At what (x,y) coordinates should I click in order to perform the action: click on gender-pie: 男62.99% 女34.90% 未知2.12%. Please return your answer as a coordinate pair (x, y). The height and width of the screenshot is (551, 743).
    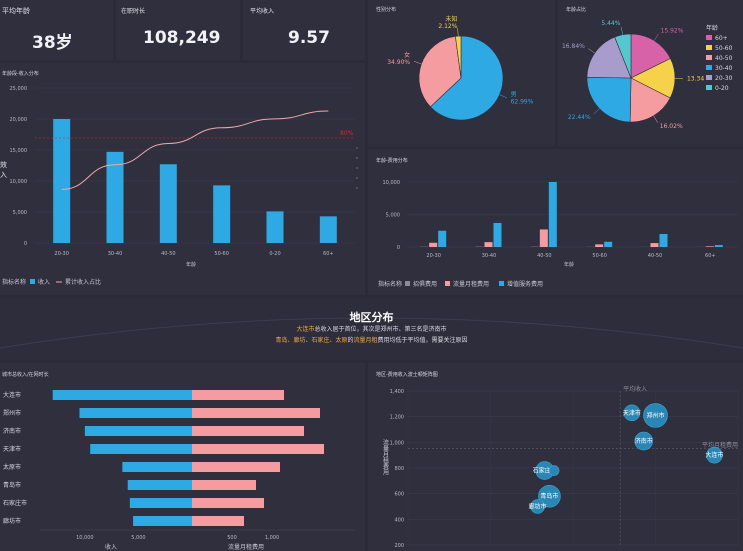
    Looking at the image, I should click on (460, 68).